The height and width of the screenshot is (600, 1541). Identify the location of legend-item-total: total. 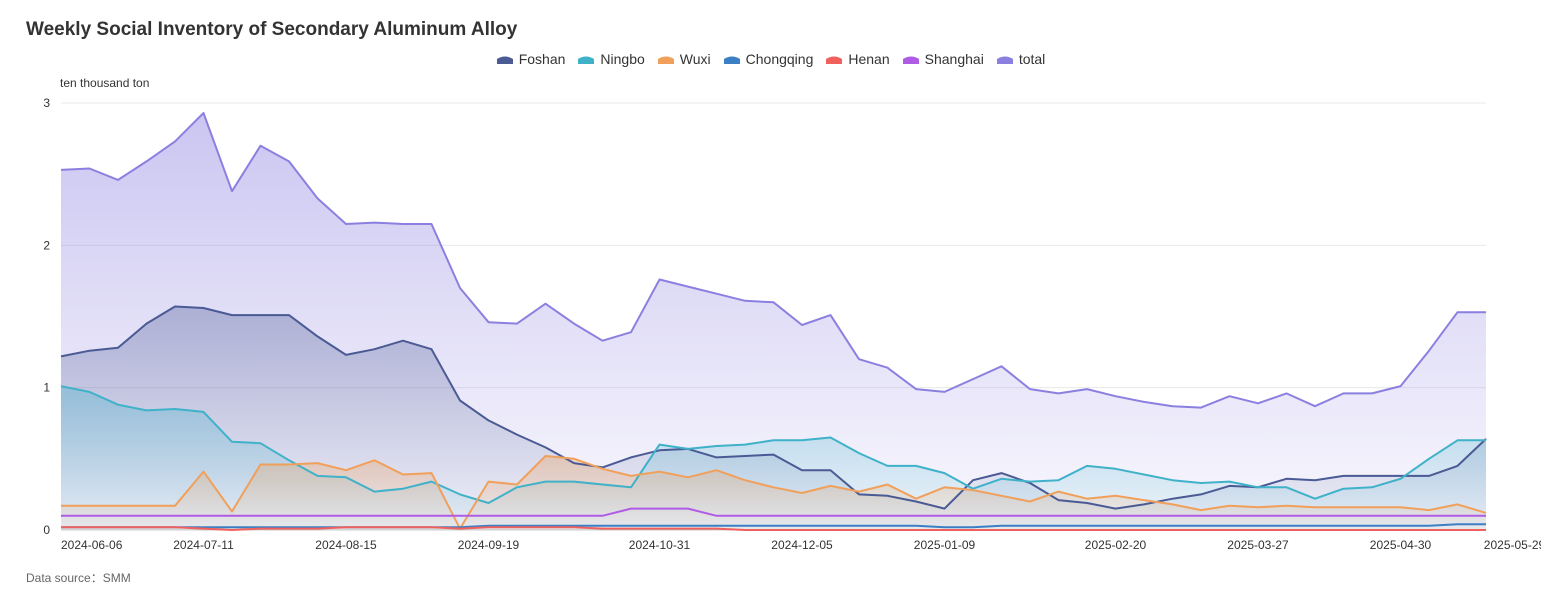
(1020, 59).